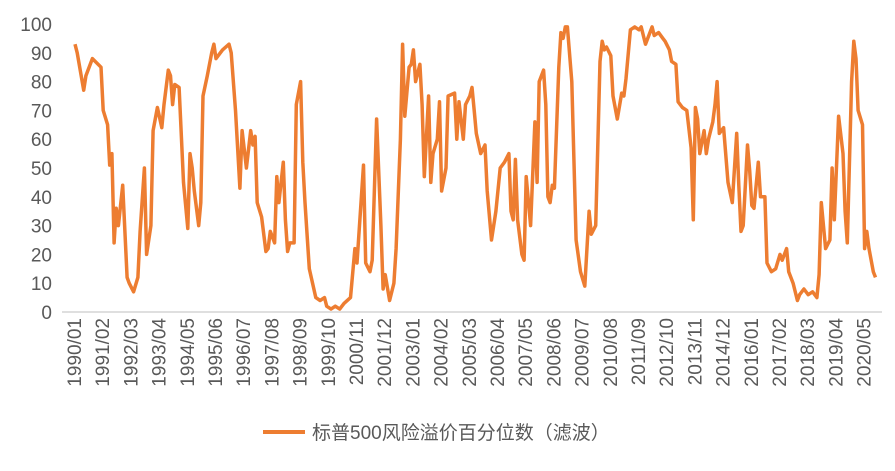  What do you see at coordinates (724, 352) in the screenshot?
I see `x-tick-label: 2014/12` at bounding box center [724, 352].